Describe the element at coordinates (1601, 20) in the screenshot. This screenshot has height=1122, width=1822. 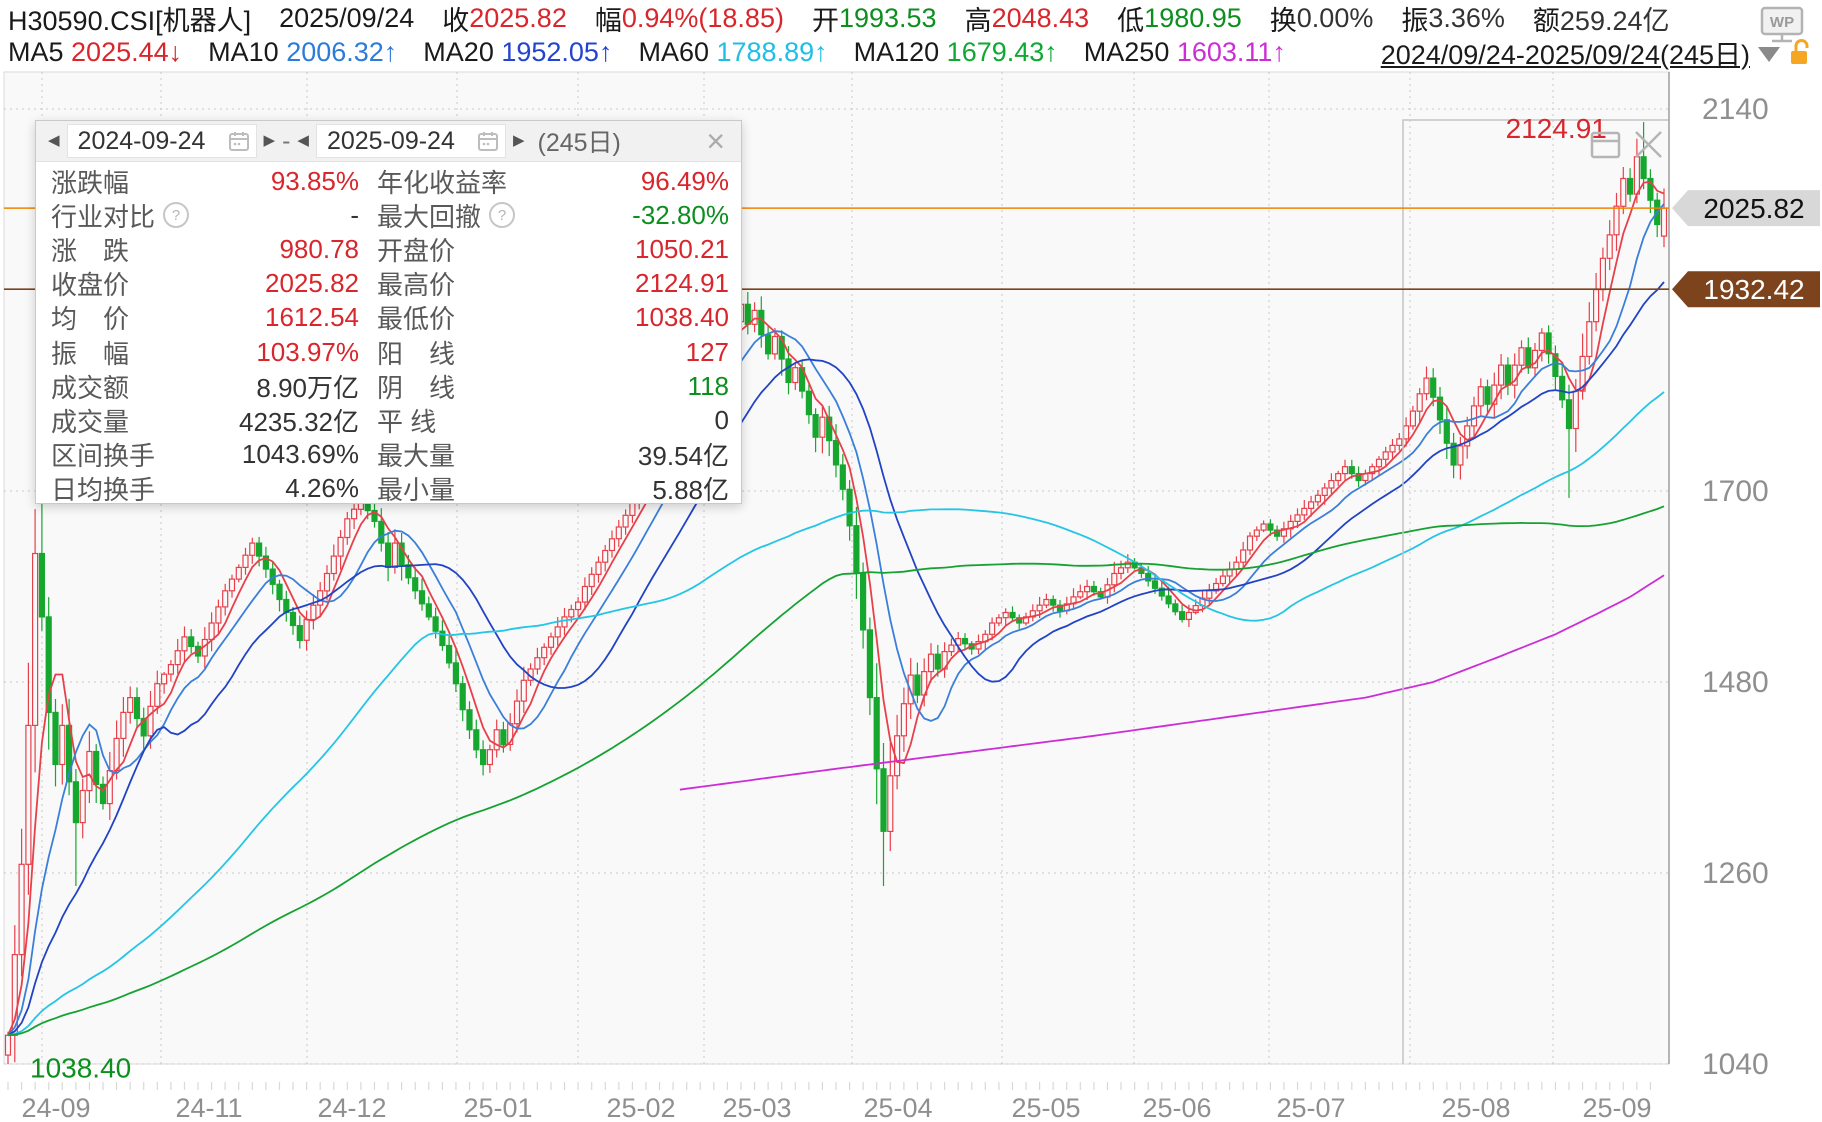
I see `quote-amount: 额 259.24亿` at that location.